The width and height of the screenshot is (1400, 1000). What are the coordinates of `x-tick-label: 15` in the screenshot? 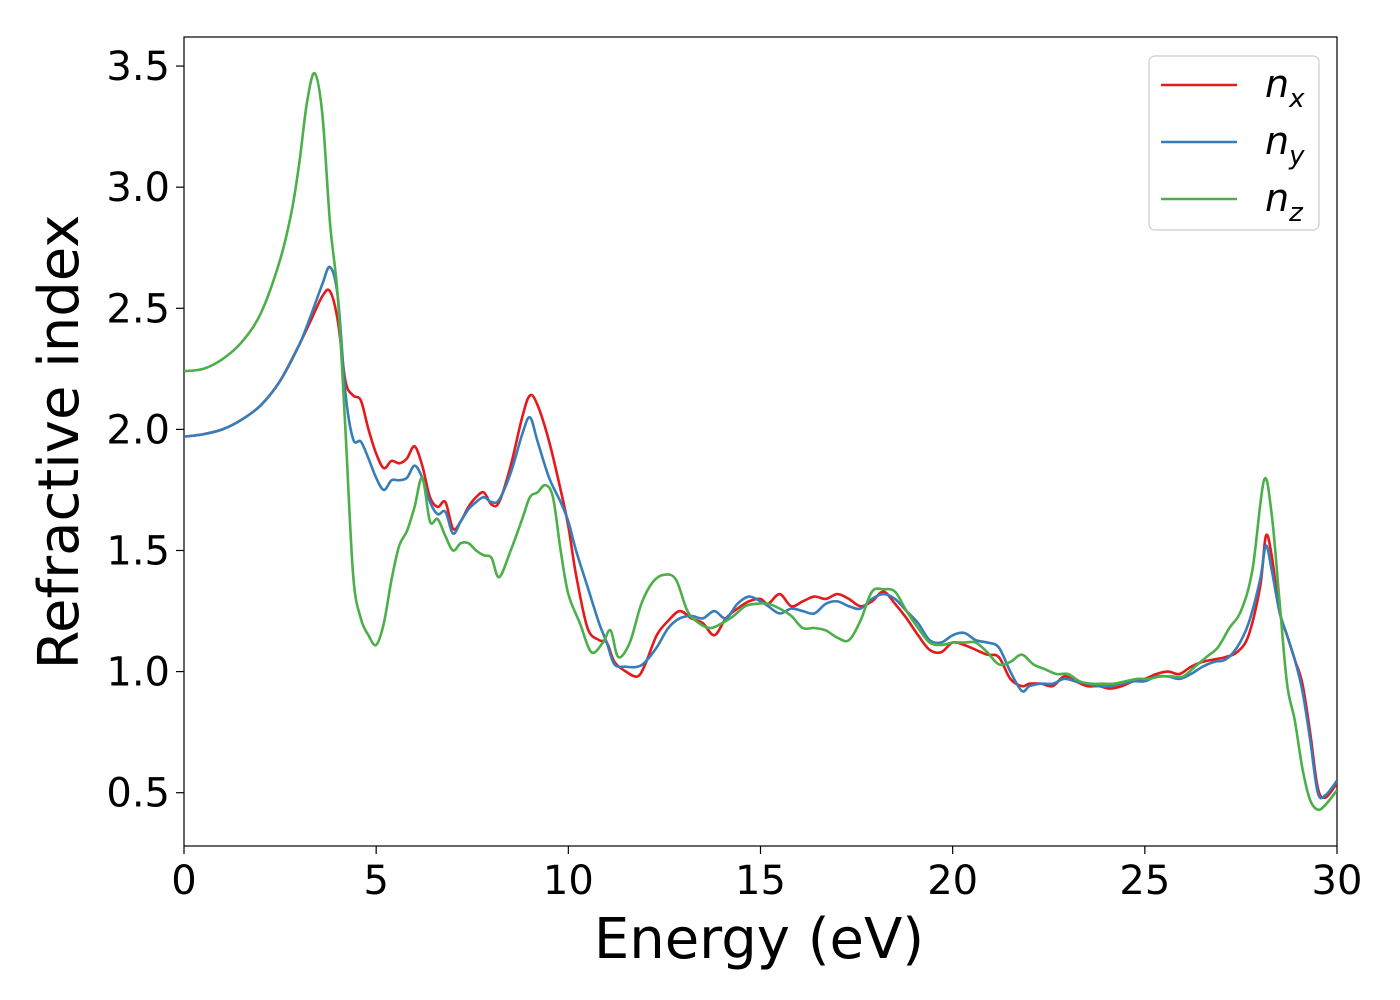 It's located at (760, 881).